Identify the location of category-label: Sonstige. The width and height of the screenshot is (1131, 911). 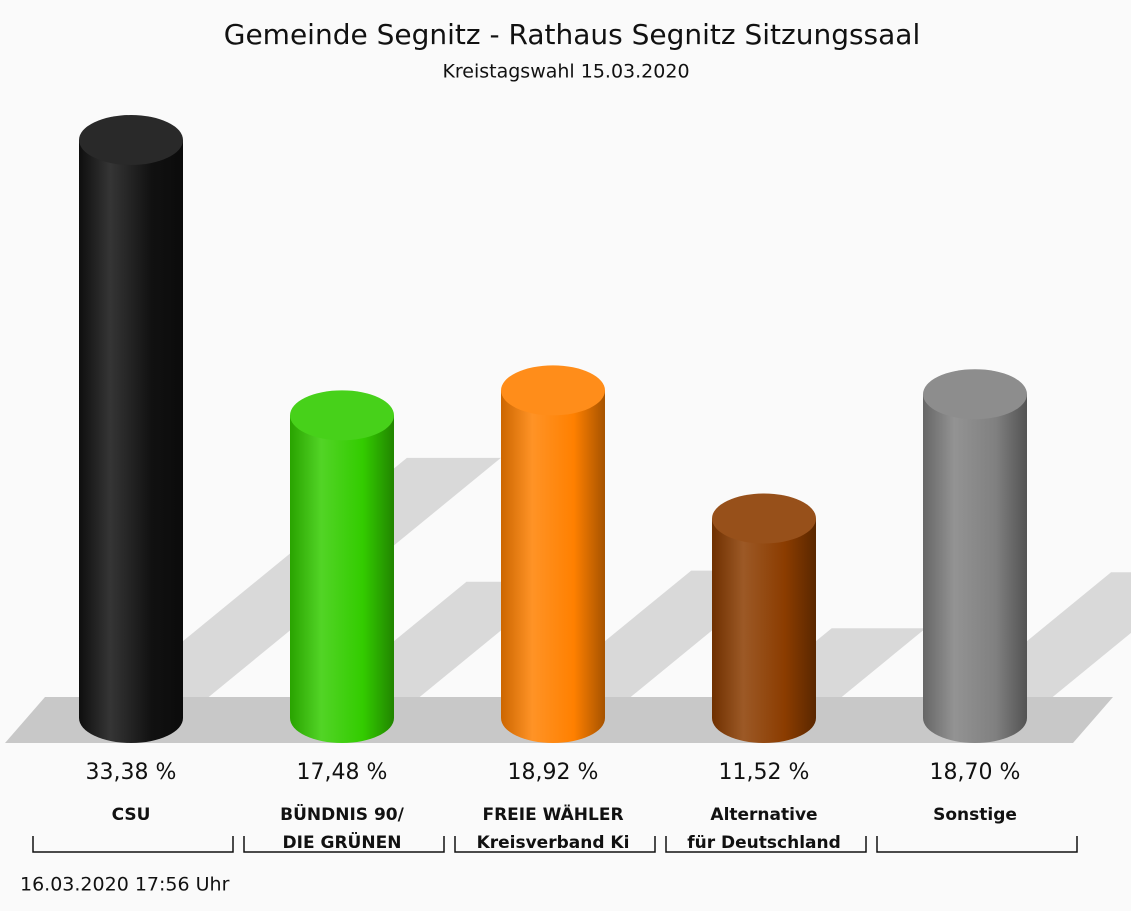
(975, 815).